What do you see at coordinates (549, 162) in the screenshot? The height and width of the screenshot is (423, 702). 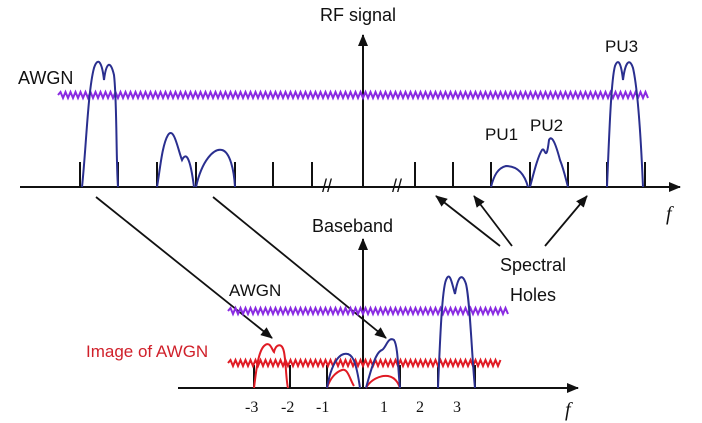 I see `pu2-signal` at bounding box center [549, 162].